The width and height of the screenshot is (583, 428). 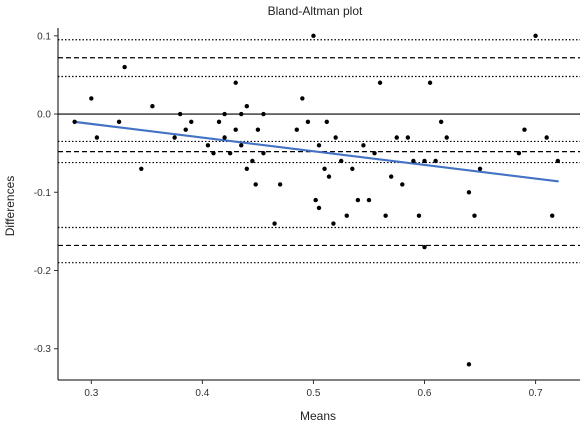 I want to click on x-tick-label-4: 0.7, so click(x=536, y=393).